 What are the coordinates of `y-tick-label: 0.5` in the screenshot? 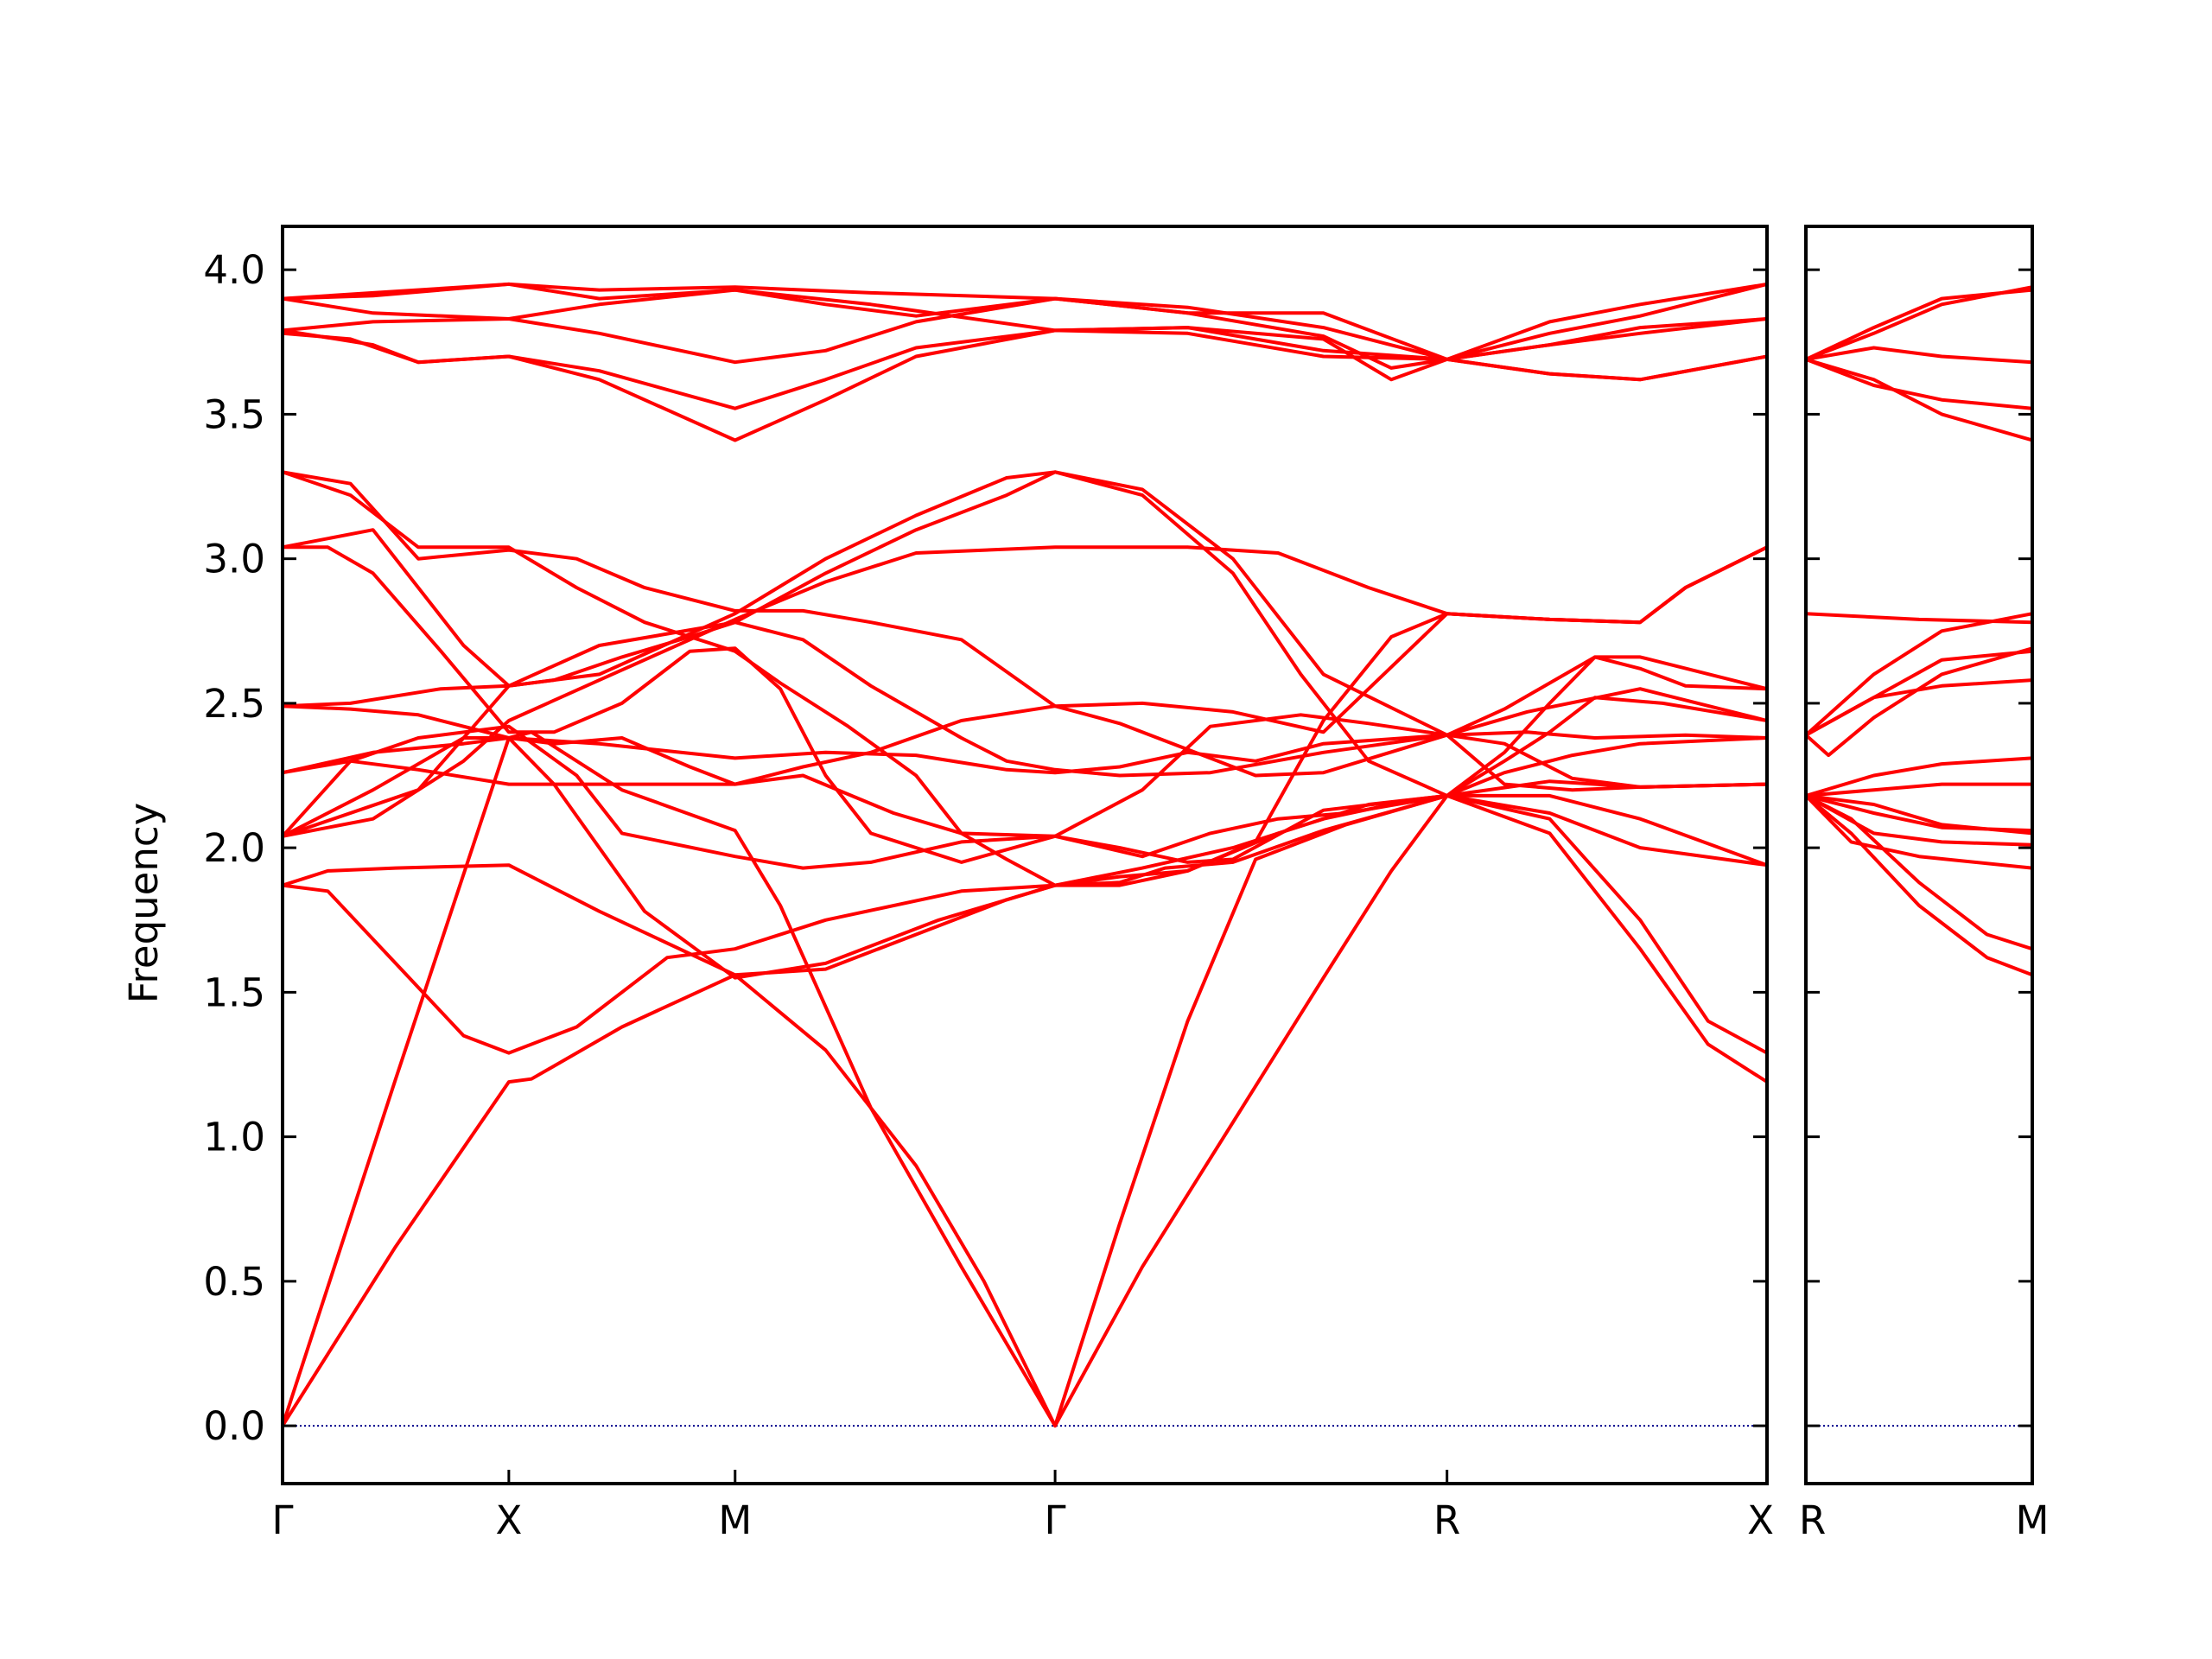 It's located at (234, 1282).